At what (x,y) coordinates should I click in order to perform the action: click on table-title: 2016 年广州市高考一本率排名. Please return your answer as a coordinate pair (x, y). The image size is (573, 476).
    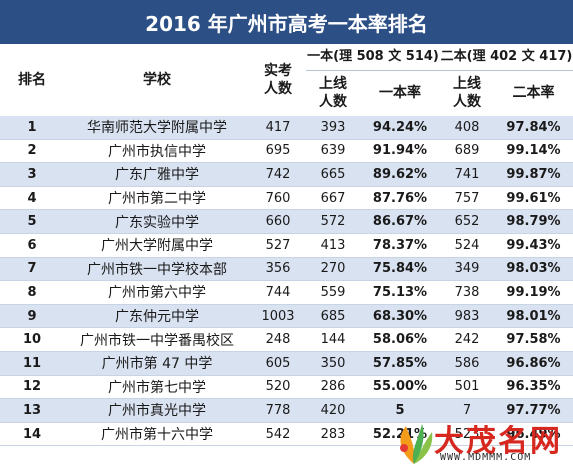
    Looking at the image, I should click on (286, 22).